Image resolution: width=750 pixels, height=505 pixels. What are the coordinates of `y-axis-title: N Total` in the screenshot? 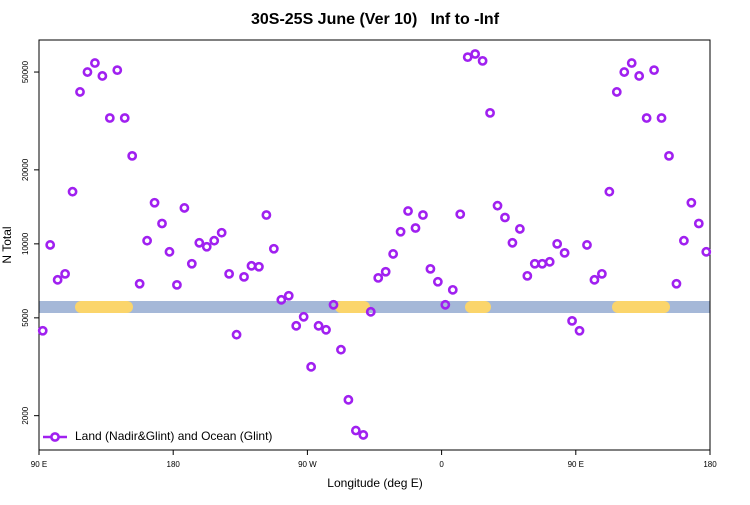 It's located at (7, 244).